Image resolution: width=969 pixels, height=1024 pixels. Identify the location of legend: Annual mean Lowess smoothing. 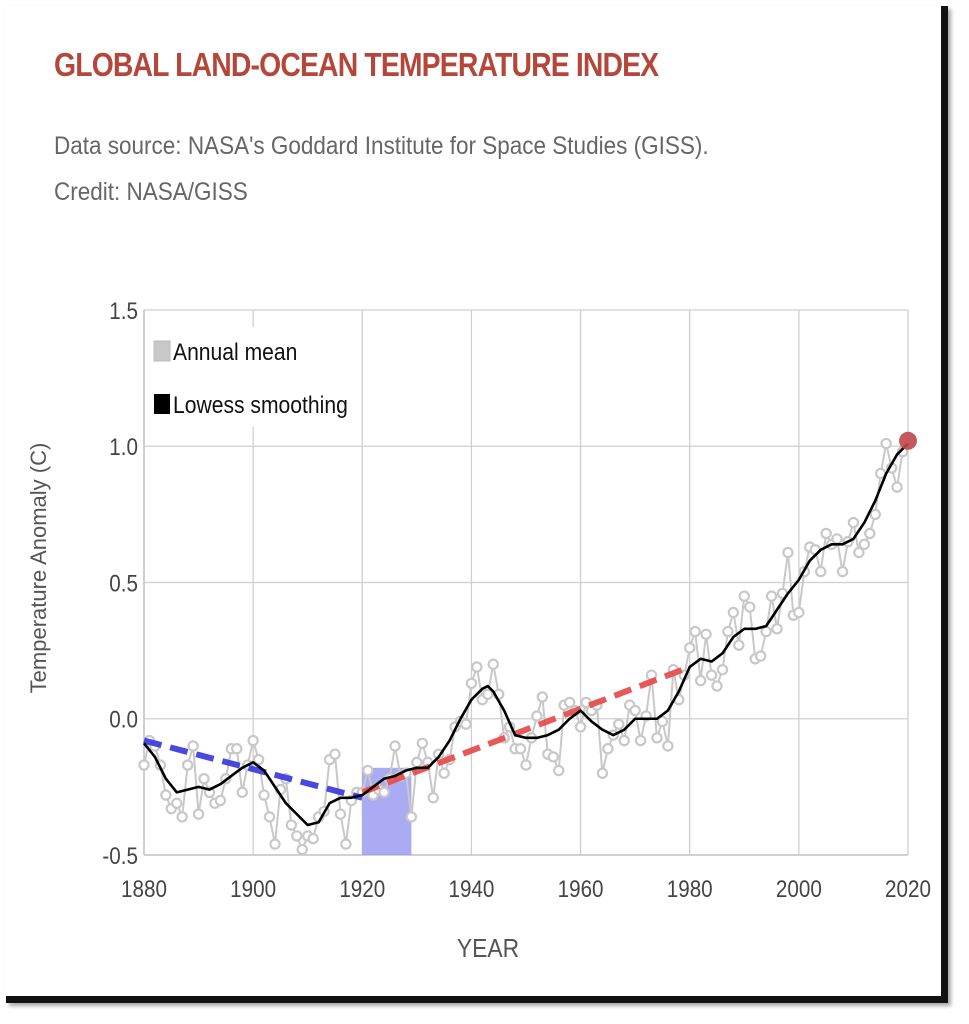
(248, 377).